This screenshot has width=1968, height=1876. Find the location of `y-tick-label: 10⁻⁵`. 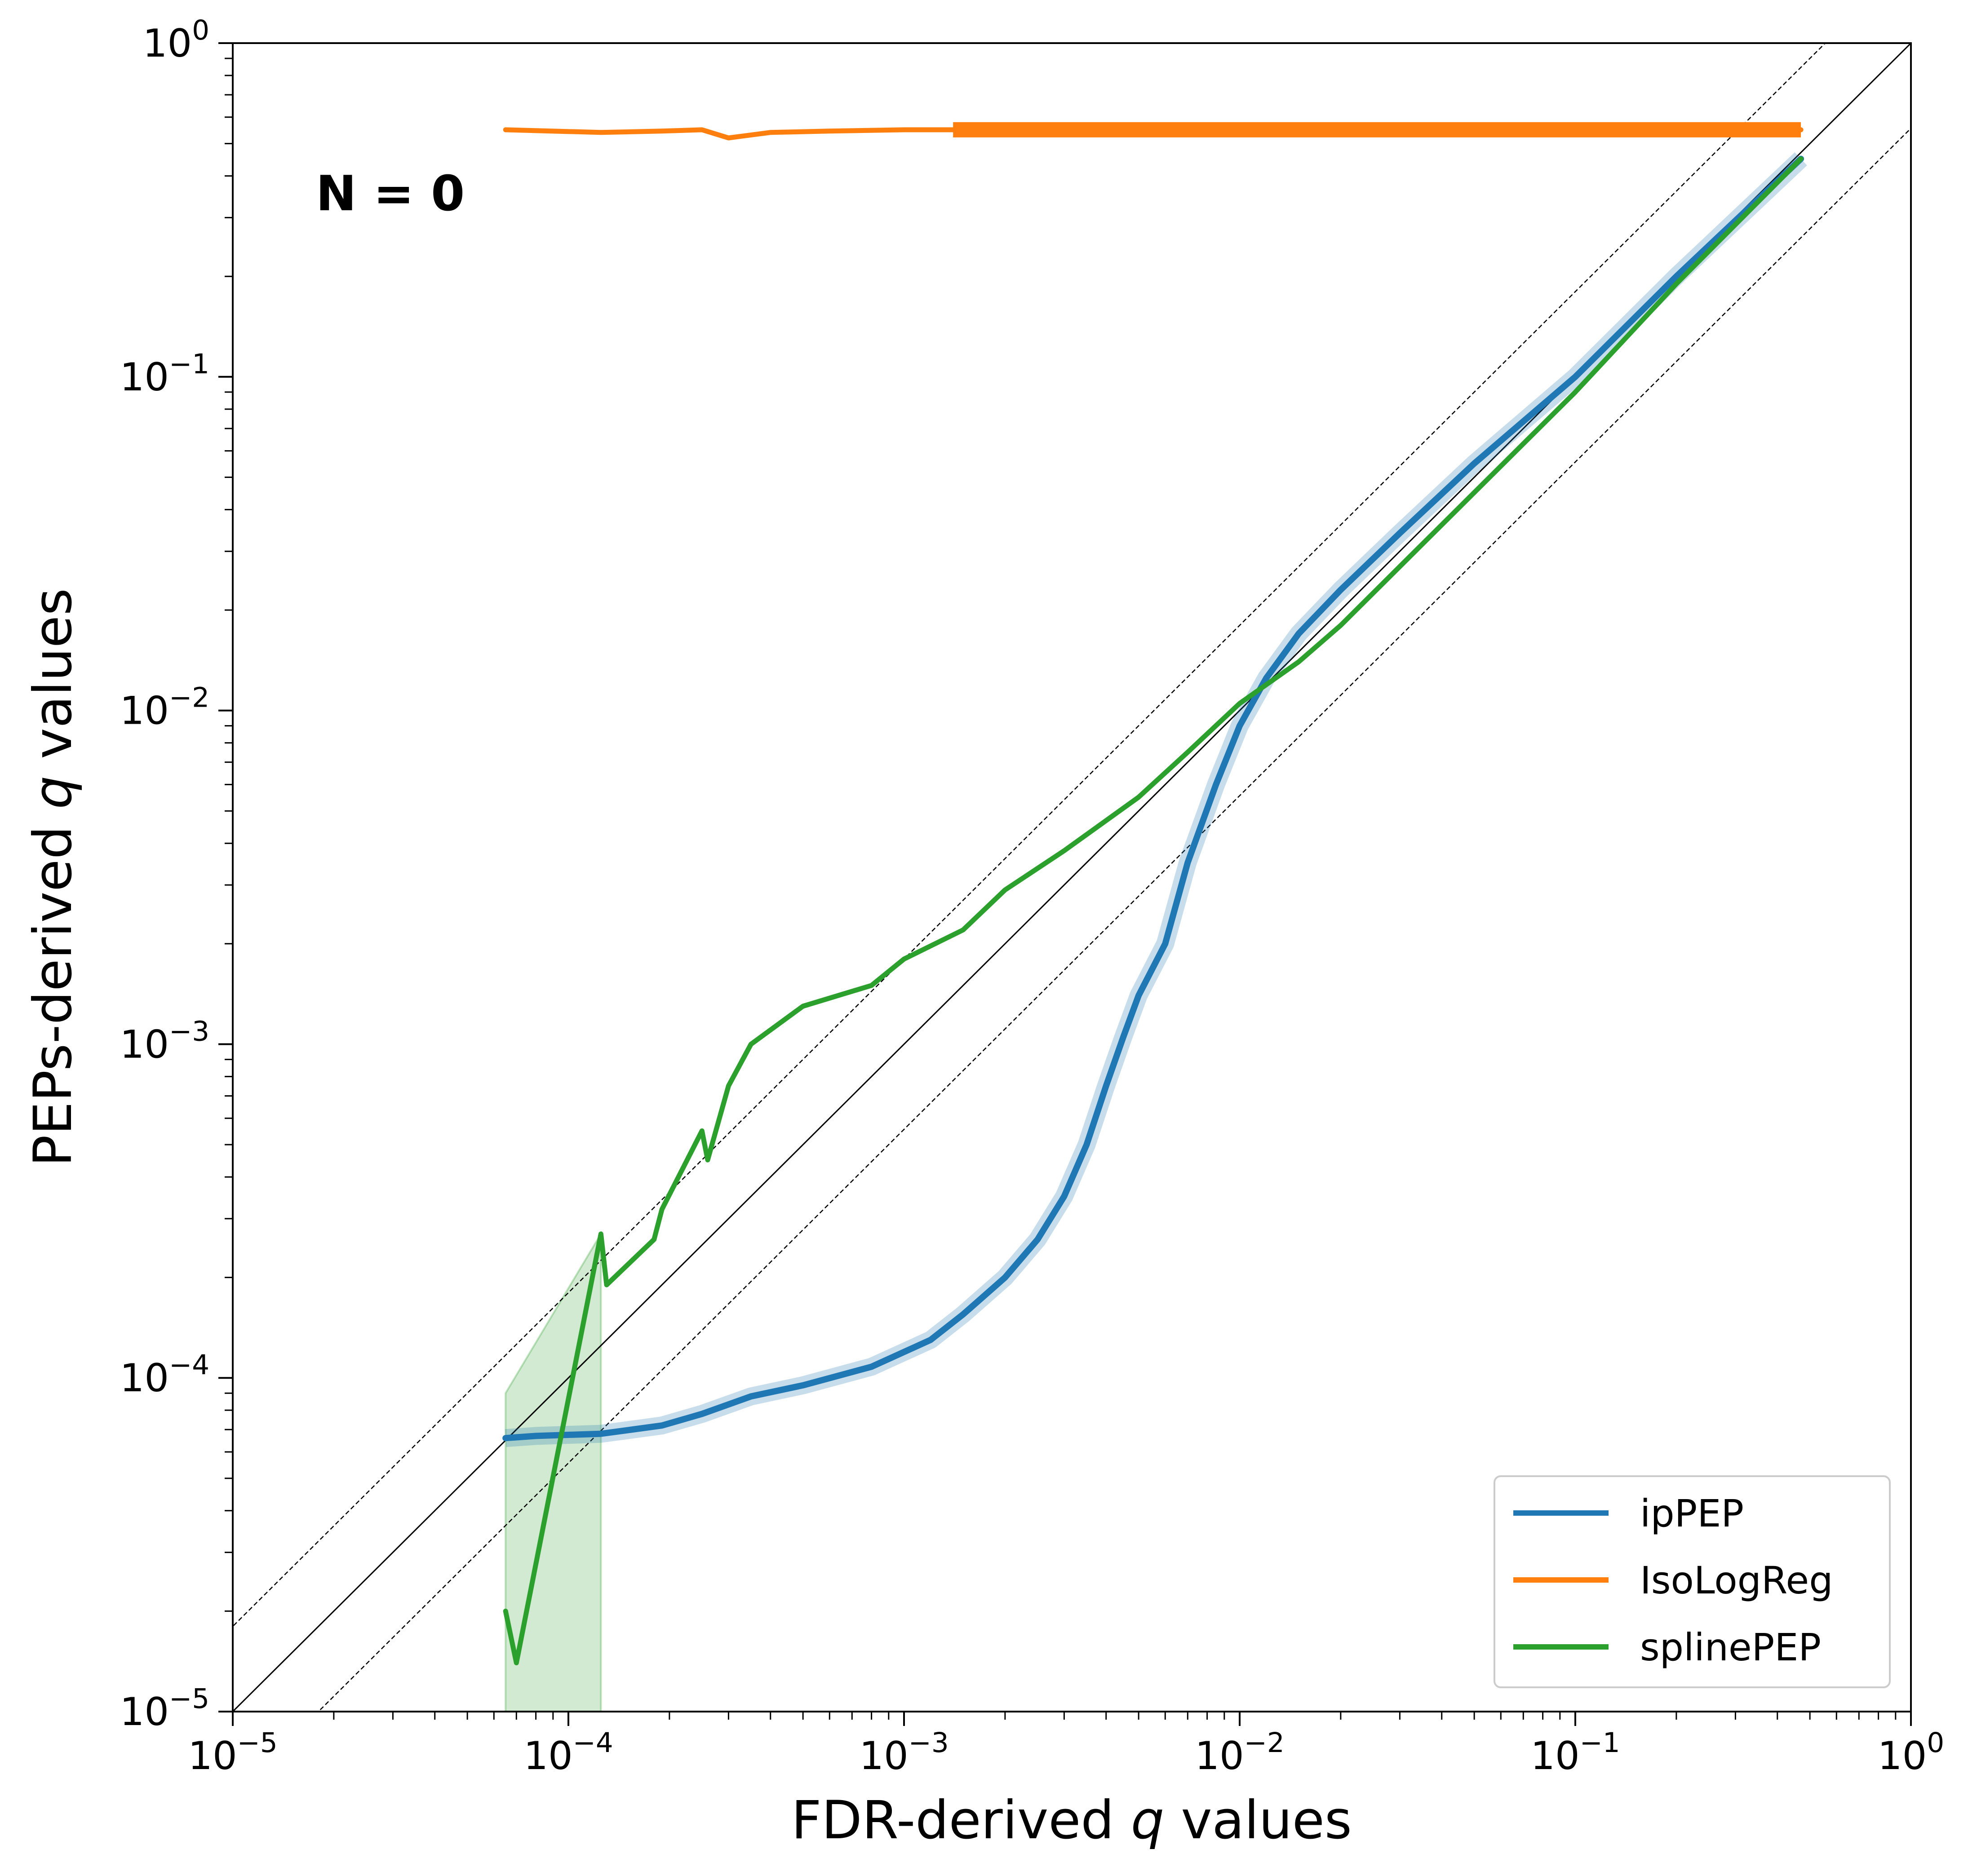

y-tick-label: 10⁻⁵ is located at coordinates (164, 1709).